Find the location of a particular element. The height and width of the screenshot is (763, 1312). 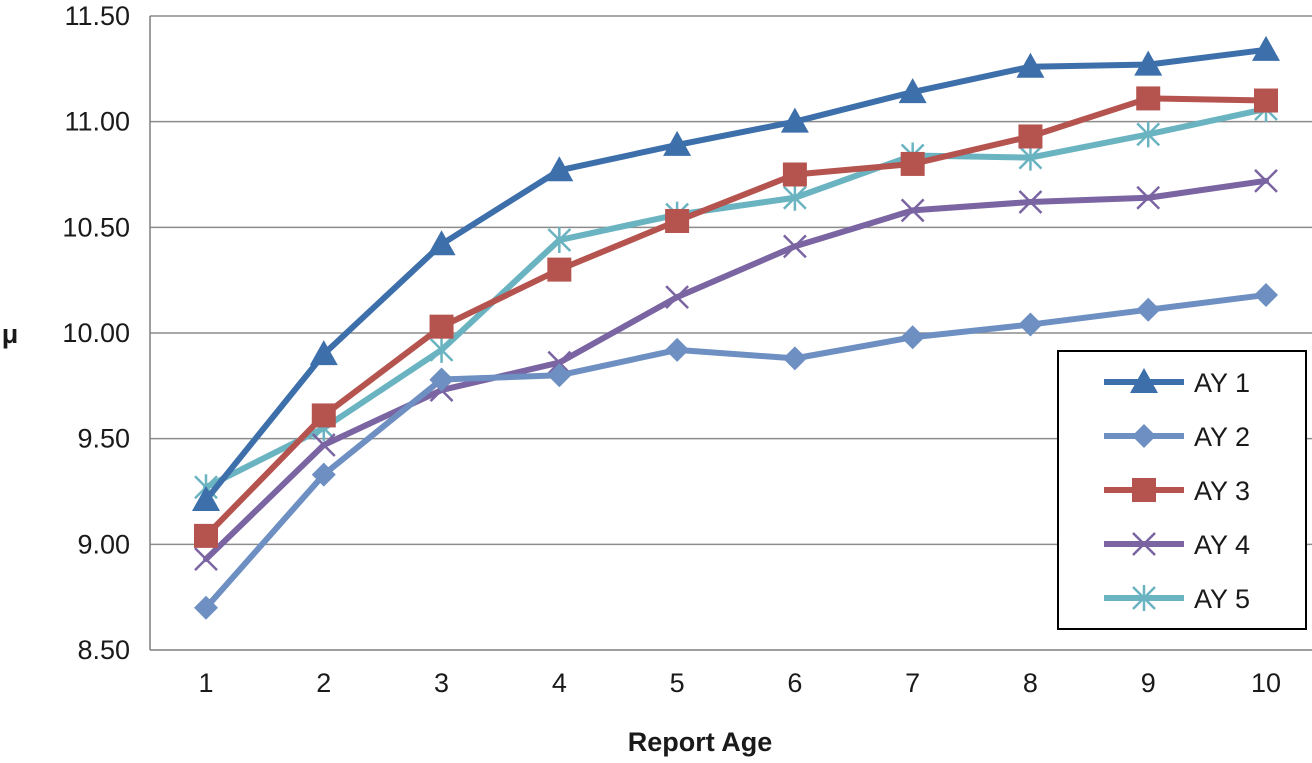

y-tick-label: 10.00 is located at coordinates (96, 333).